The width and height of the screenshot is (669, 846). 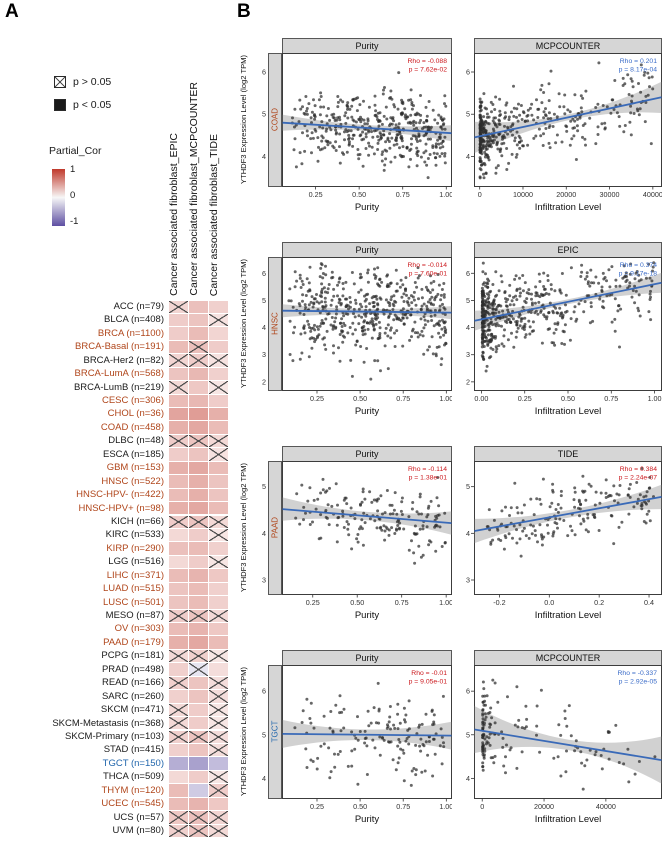 I want to click on heatmap-row: GBM (n=153), so click(x=120, y=468).